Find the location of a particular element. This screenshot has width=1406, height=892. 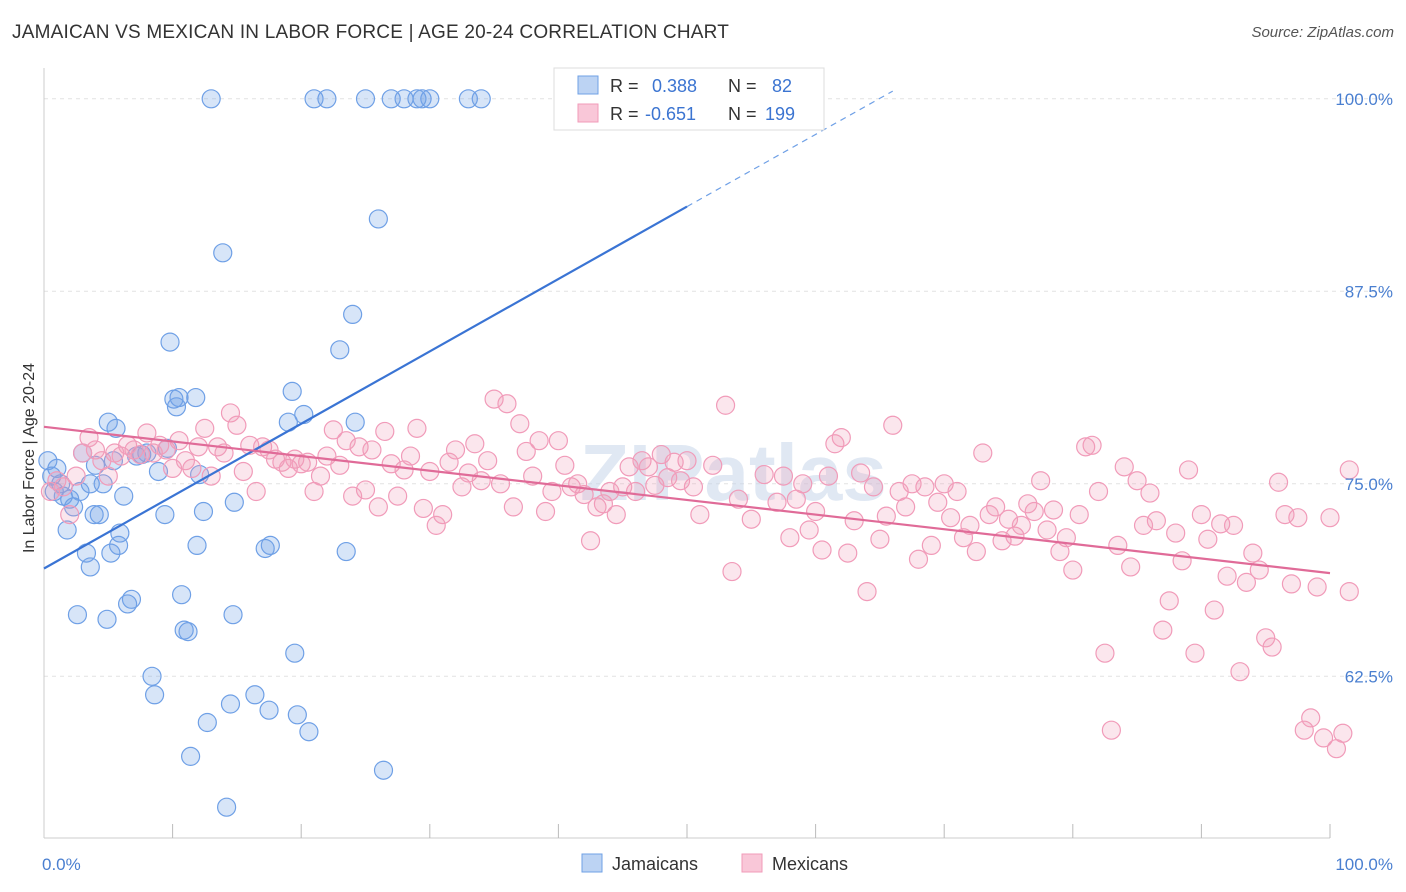

x-tick-right: 100.0% is located at coordinates (1364, 864).